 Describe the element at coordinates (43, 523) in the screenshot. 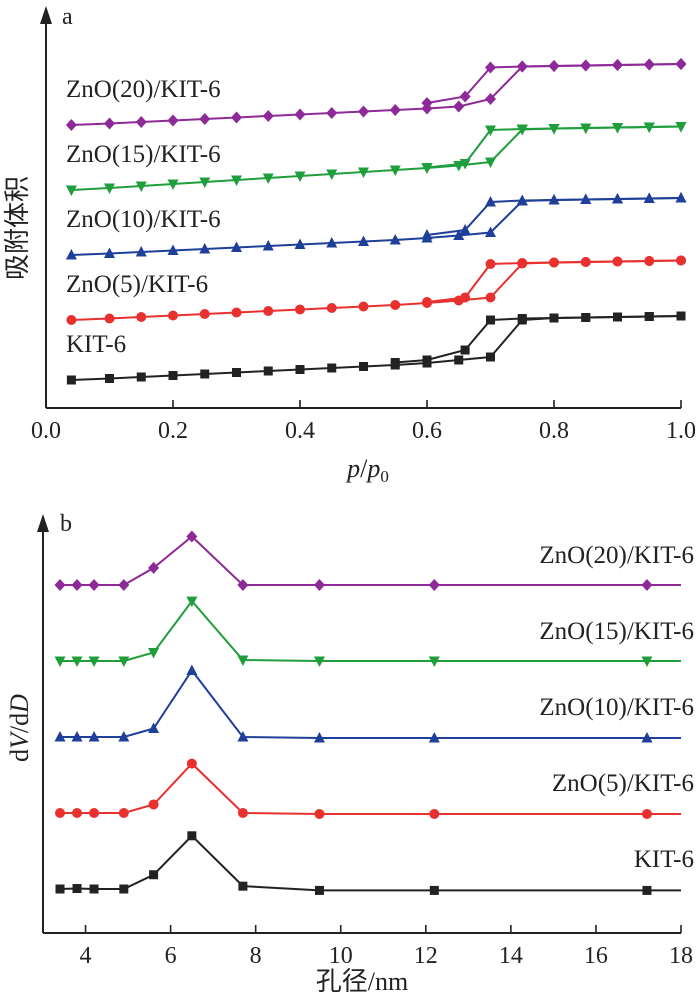

I see `panel-b-y-axis-arrow` at that location.